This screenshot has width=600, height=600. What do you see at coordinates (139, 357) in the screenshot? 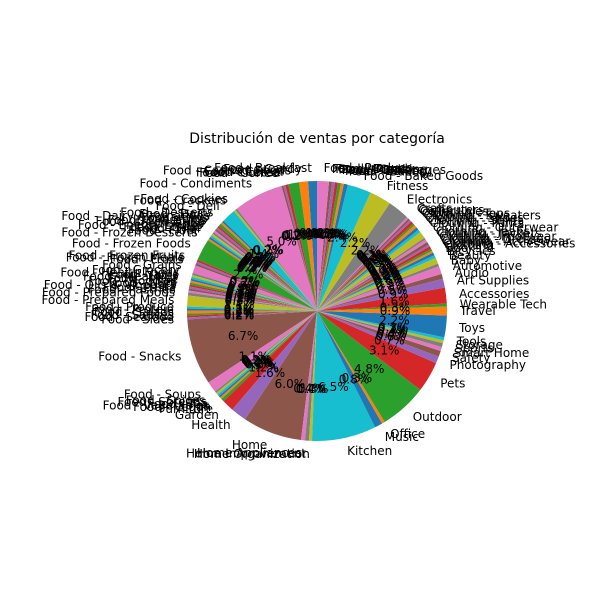
I see `slice-label-food-snacks-45: Food - Snacks` at bounding box center [139, 357].